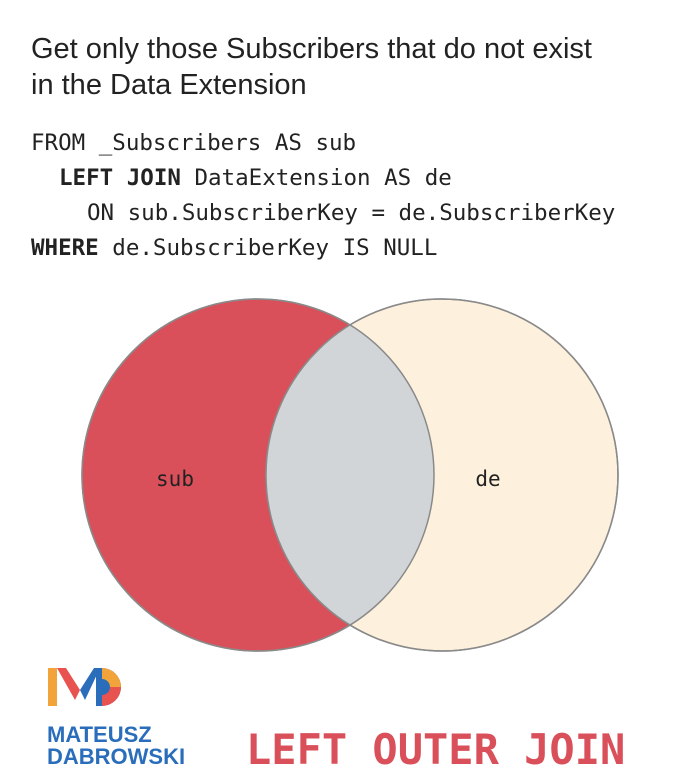 This screenshot has width=700, height=782. Describe the element at coordinates (435, 749) in the screenshot. I see `footer-label: LEFT OUTER JOIN` at that location.